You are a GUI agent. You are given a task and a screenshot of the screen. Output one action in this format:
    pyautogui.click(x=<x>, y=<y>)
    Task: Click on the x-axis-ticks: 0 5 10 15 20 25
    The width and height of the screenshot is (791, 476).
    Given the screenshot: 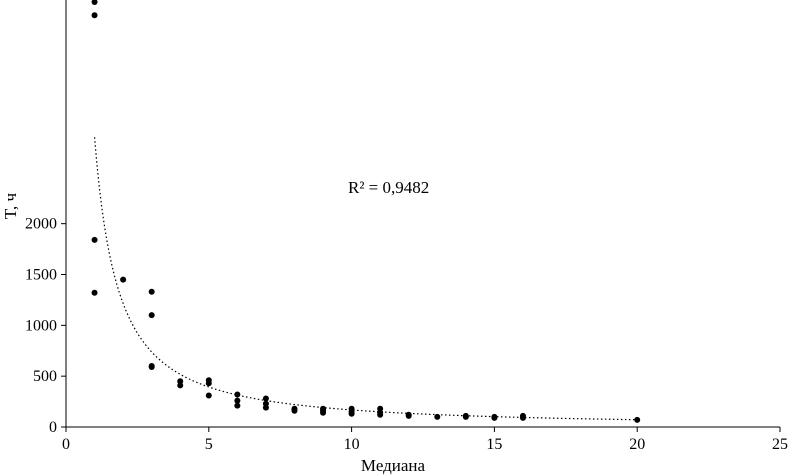 What is the action you would take?
    pyautogui.click(x=425, y=440)
    